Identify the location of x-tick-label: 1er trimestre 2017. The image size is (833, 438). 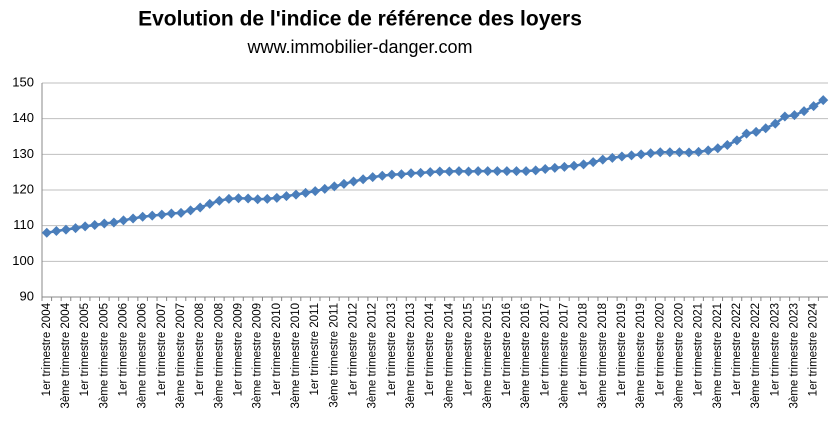
(545, 349).